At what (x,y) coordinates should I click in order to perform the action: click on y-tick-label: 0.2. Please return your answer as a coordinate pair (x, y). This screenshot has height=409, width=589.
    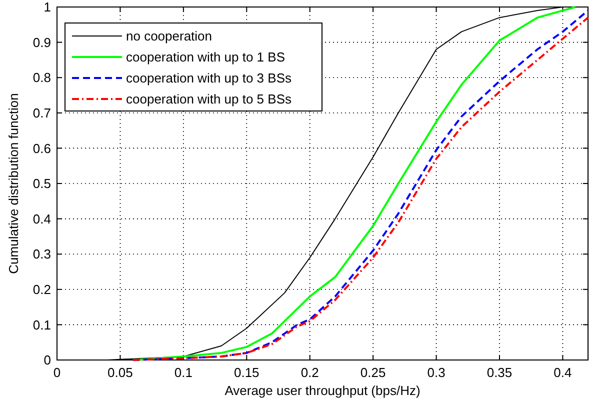
    Looking at the image, I should click on (41, 289).